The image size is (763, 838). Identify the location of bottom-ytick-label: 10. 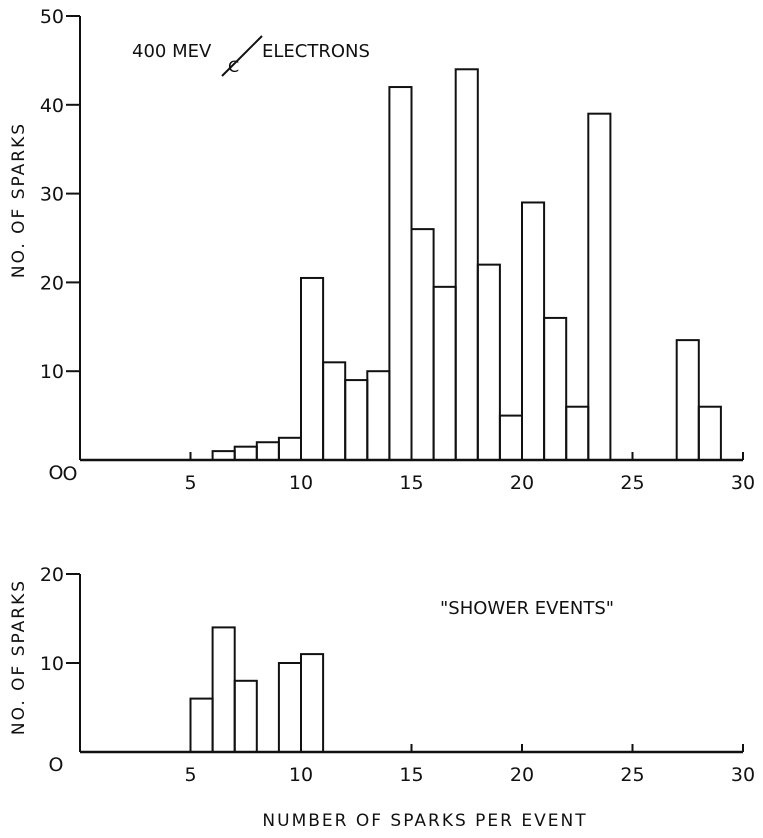
(52, 664).